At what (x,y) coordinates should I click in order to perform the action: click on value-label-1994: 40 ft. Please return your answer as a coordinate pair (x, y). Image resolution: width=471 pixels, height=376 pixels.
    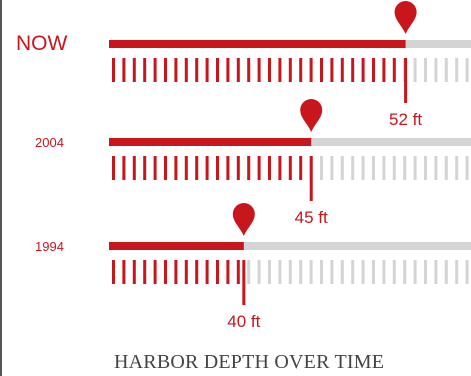
    Looking at the image, I should click on (243, 321).